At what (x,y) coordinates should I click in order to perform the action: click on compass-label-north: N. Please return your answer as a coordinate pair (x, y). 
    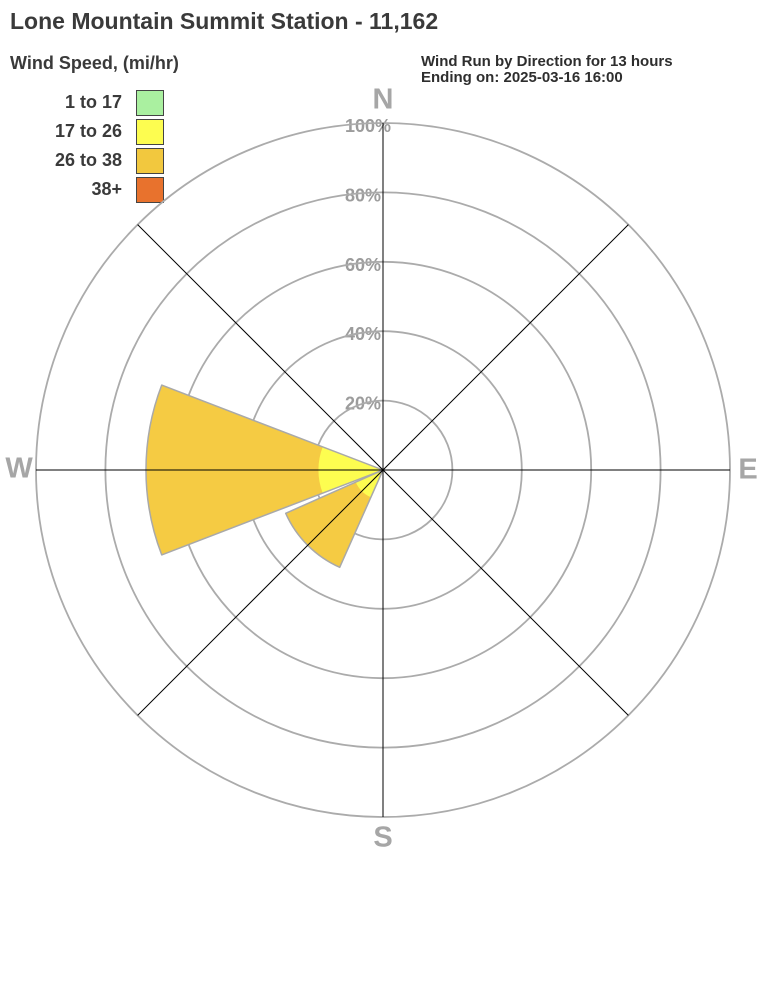
    Looking at the image, I should click on (383, 99).